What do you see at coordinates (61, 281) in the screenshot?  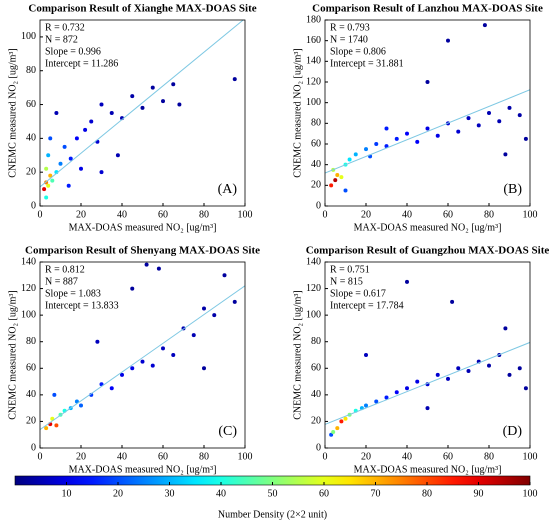 I see `annotation: N = 887` at bounding box center [61, 281].